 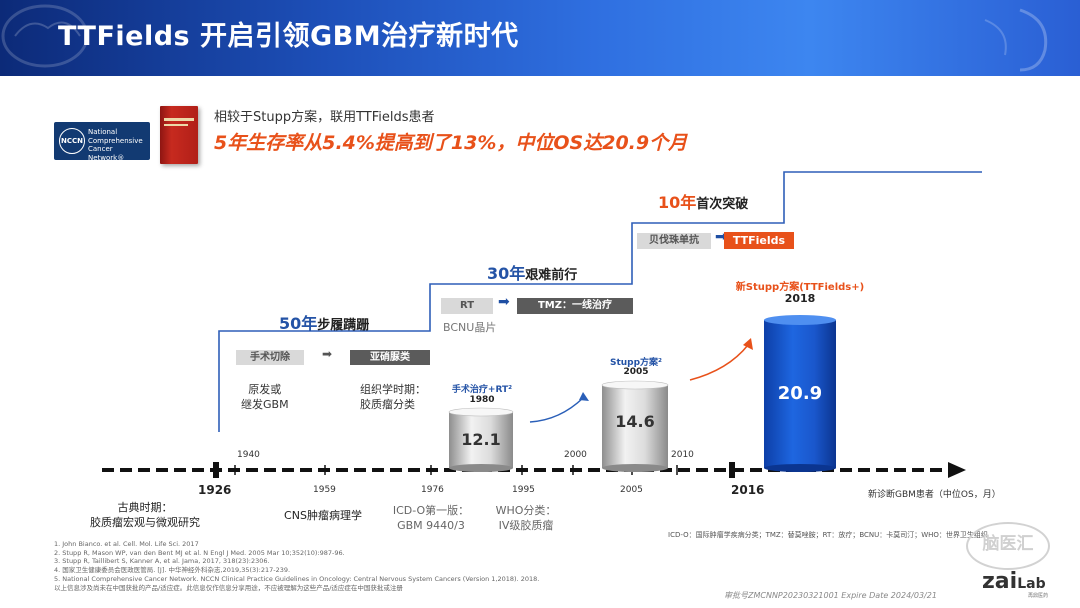 What do you see at coordinates (265, 397) in the screenshot?
I see `origin-label: 原发或 继发GBM` at bounding box center [265, 397].